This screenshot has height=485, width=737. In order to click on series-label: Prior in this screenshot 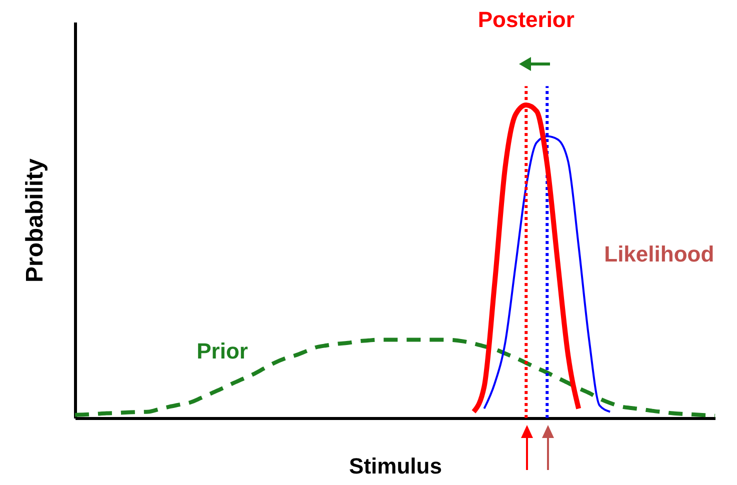, I will do `click(222, 351)`.